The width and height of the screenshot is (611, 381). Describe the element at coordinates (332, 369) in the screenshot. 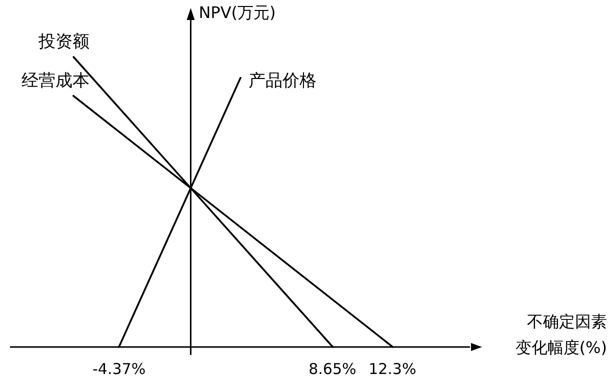

I see `x-tick-label: 8.65%` at that location.